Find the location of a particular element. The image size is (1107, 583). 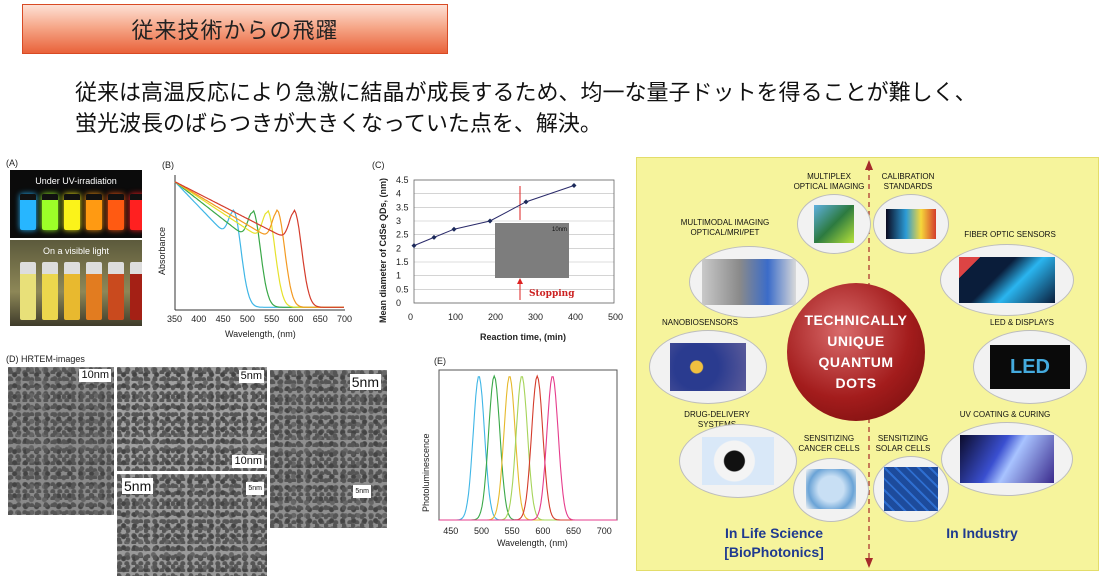

uv-vials is located at coordinates (81, 212).